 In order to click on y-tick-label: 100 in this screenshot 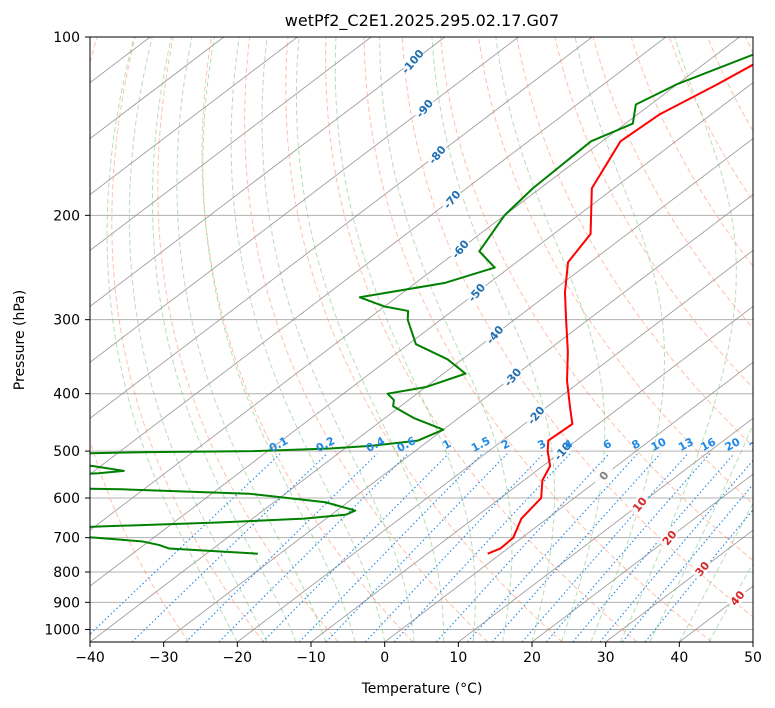, I will do `click(66, 38)`.